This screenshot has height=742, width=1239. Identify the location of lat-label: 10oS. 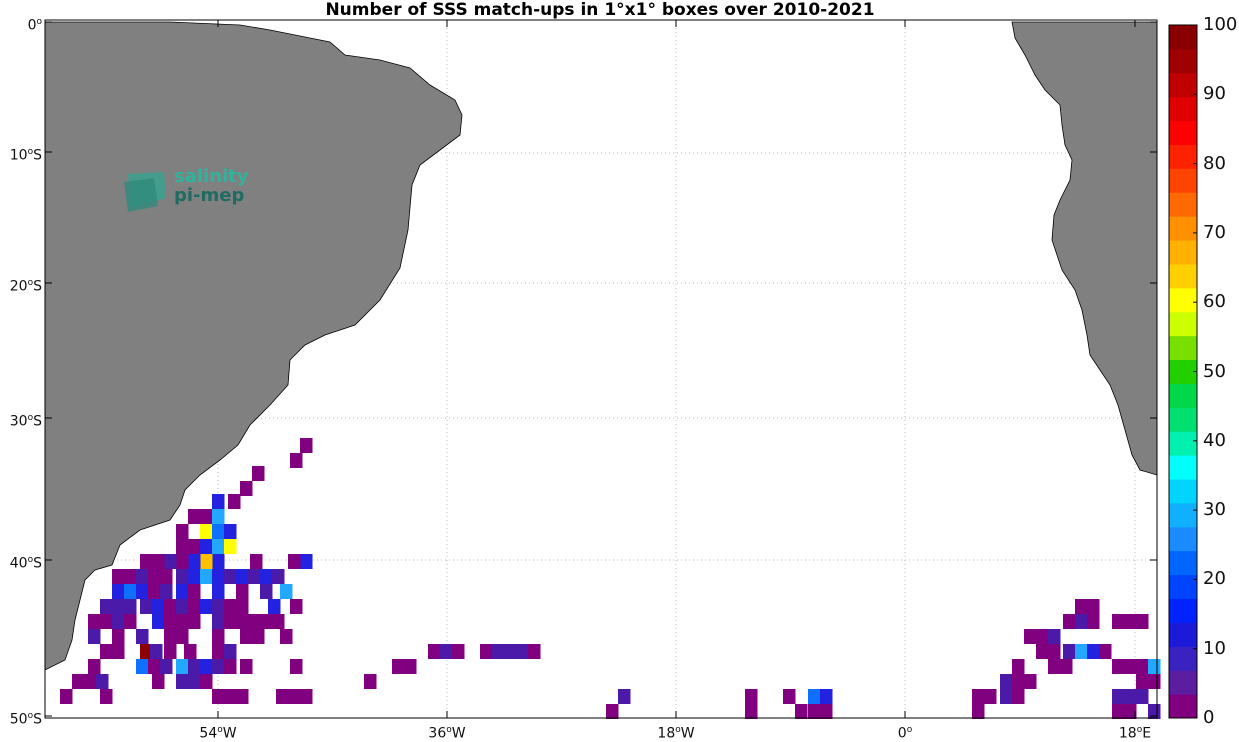
(25, 155).